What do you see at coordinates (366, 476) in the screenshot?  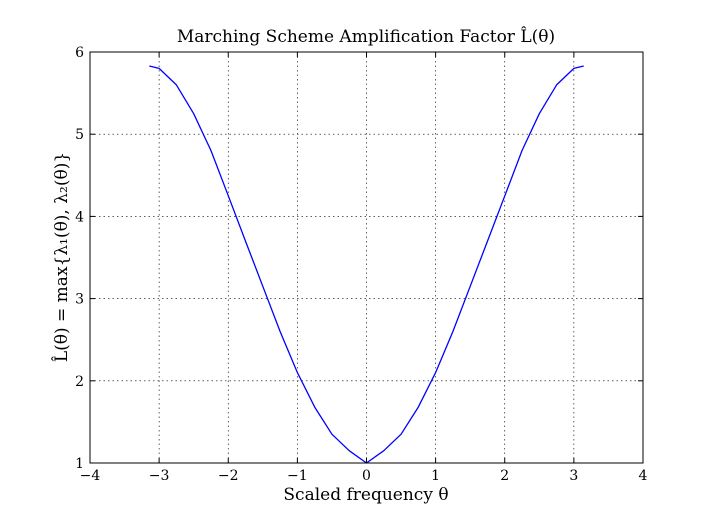 I see `x-tick-label: 0` at bounding box center [366, 476].